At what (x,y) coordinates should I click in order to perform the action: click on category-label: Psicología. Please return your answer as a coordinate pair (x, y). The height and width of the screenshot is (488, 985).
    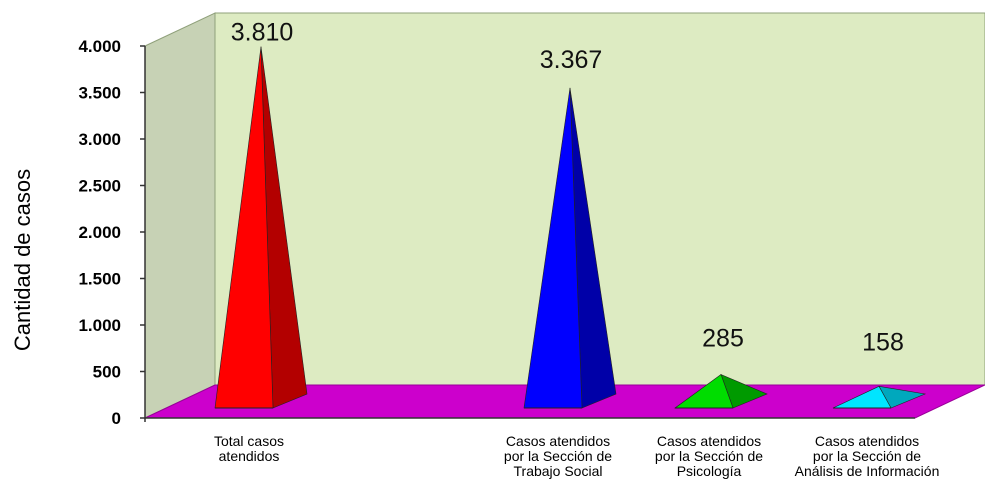
    Looking at the image, I should click on (709, 471).